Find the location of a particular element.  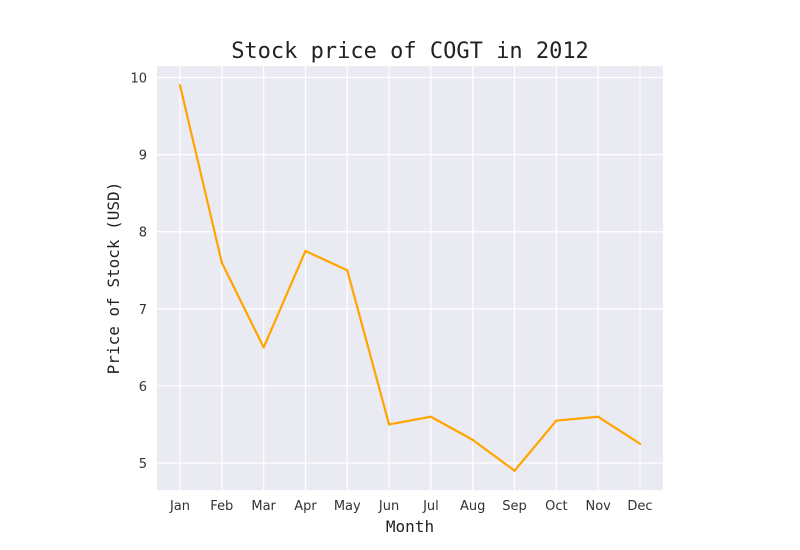

x-tick-label: Sep is located at coordinates (514, 506).